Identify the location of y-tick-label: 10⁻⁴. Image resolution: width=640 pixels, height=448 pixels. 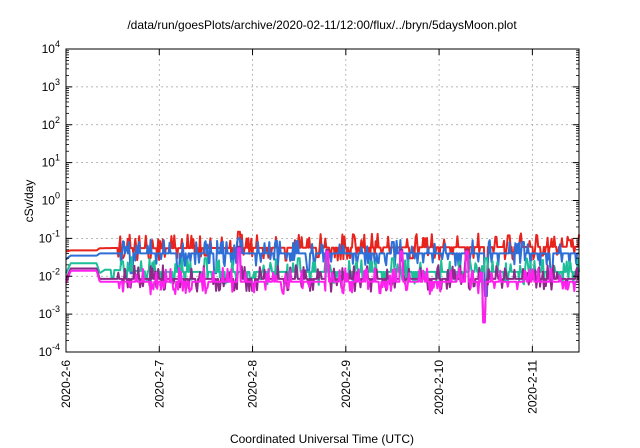
(49, 350).